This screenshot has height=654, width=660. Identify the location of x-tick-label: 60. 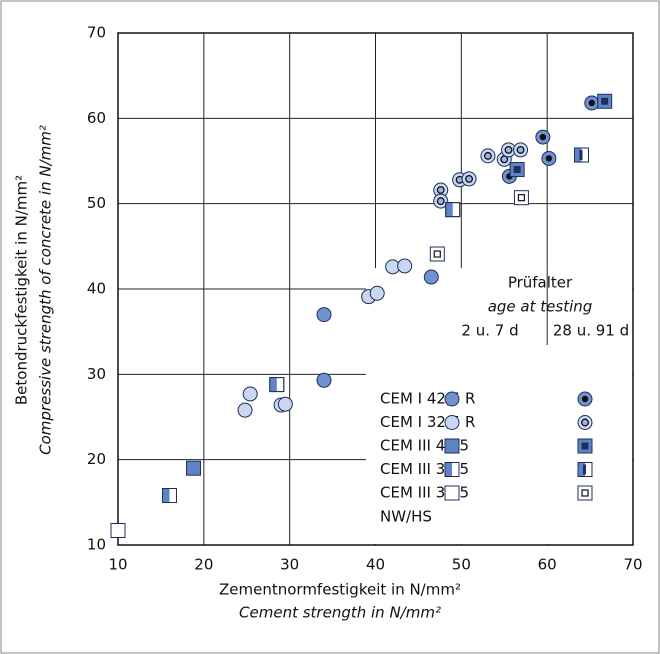
(547, 565).